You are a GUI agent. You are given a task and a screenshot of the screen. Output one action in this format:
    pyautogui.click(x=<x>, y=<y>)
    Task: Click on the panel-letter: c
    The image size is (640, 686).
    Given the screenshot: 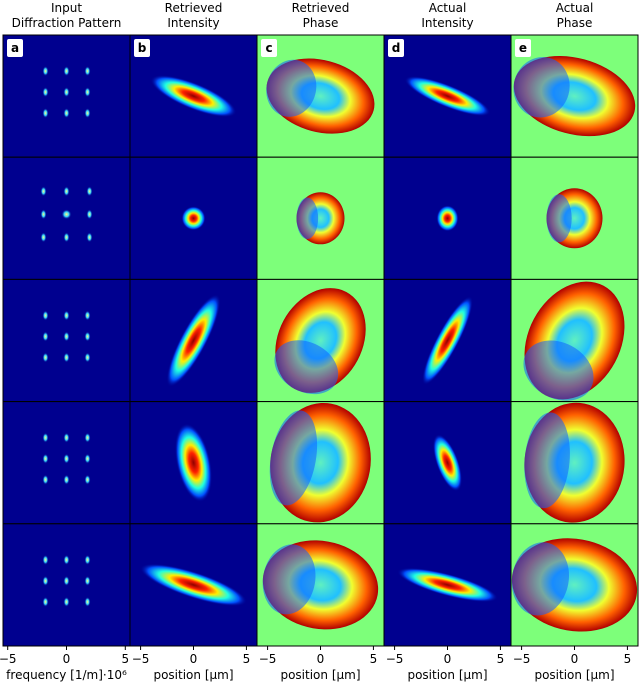 What is the action you would take?
    pyautogui.click(x=268, y=48)
    